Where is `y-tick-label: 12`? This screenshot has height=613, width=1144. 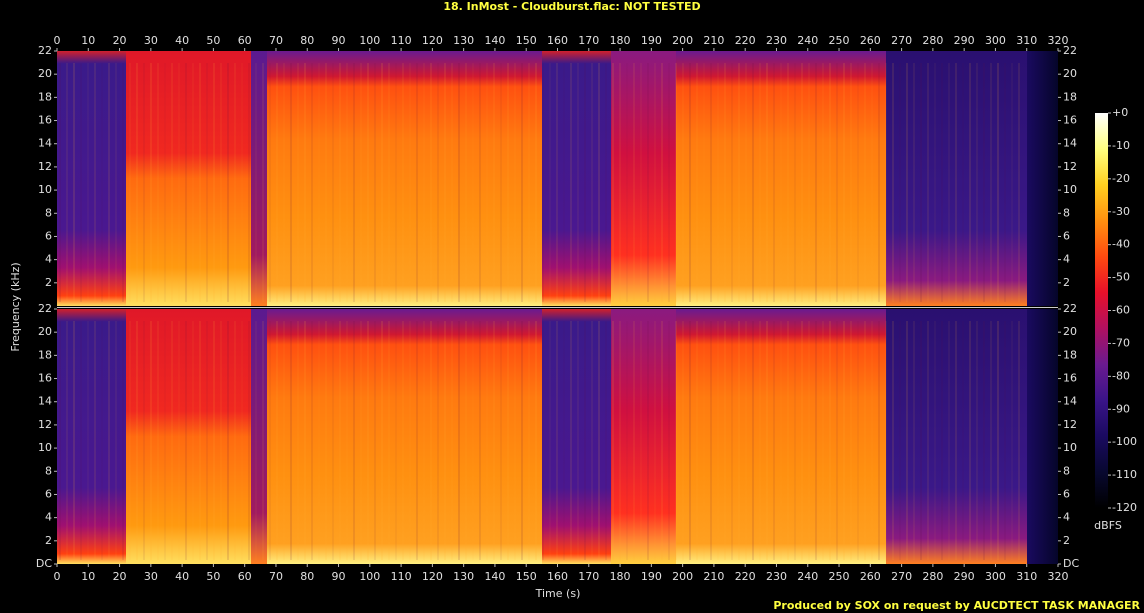 y-tick-label: 12 is located at coordinates (45, 166).